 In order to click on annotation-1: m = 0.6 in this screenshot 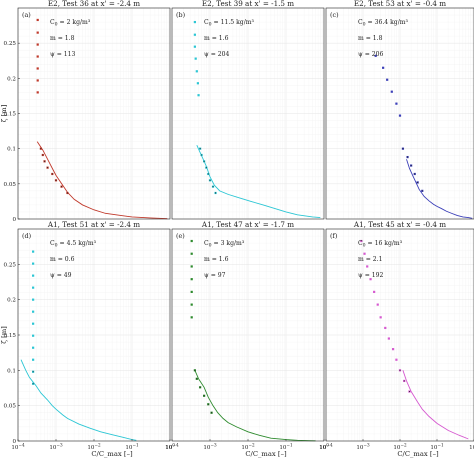, I will do `click(62, 259)`.